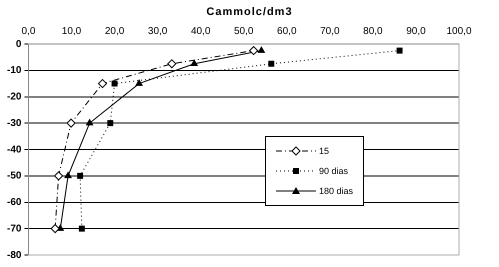  Describe the element at coordinates (330, 31) in the screenshot. I see `x-tick-label: 70,0` at that location.